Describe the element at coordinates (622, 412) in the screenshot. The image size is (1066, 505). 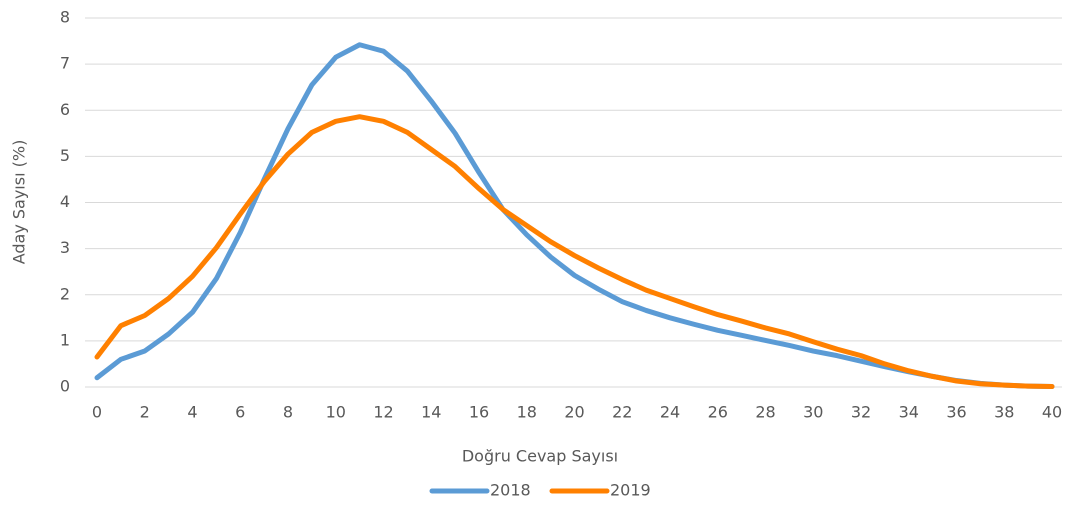
I see `x-tick-label: 22` at that location.